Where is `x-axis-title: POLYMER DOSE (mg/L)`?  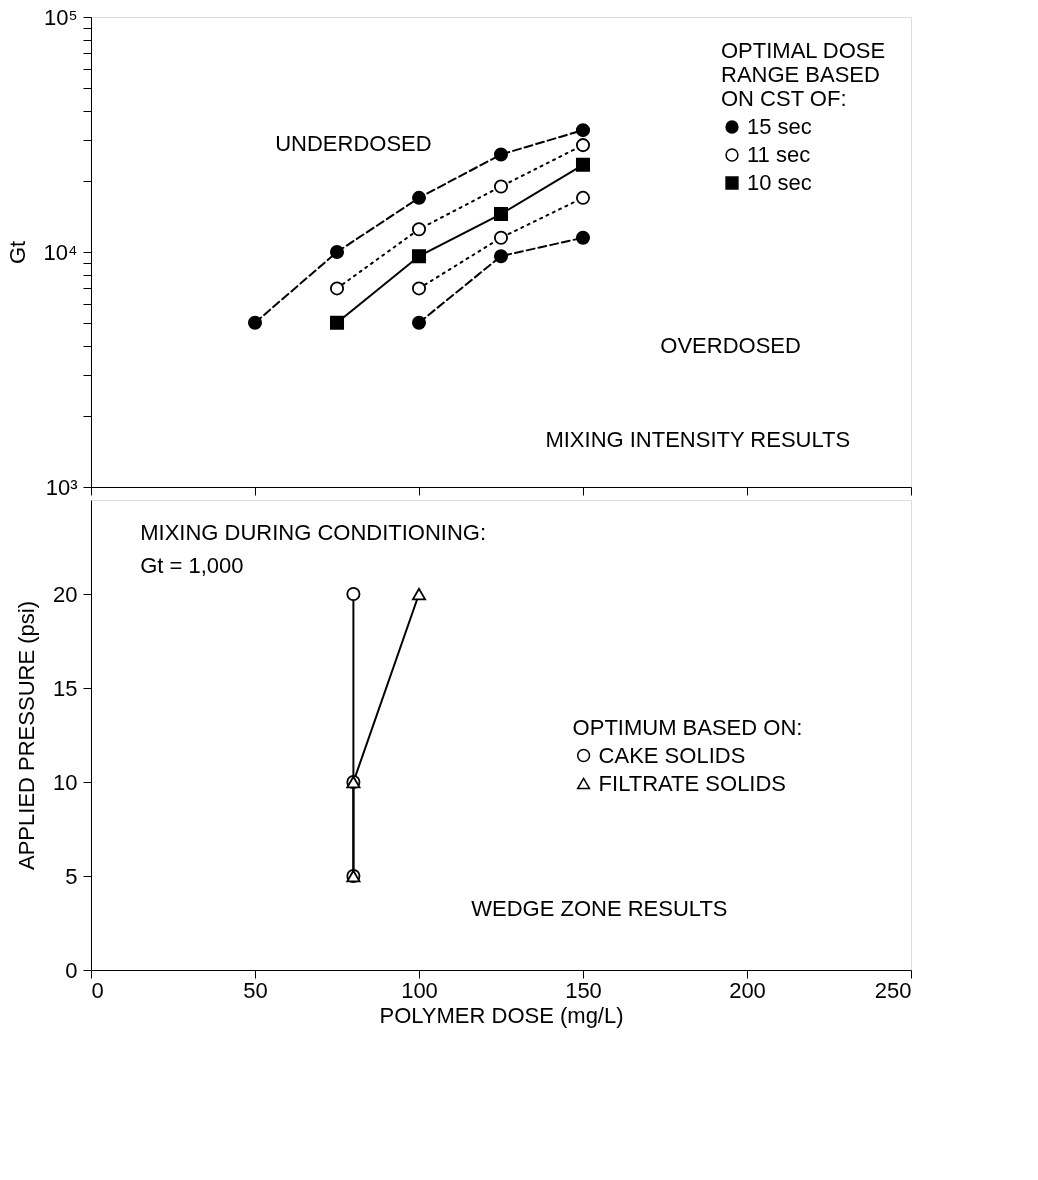
x-axis-title: POLYMER DOSE (mg/L) is located at coordinates (501, 1015).